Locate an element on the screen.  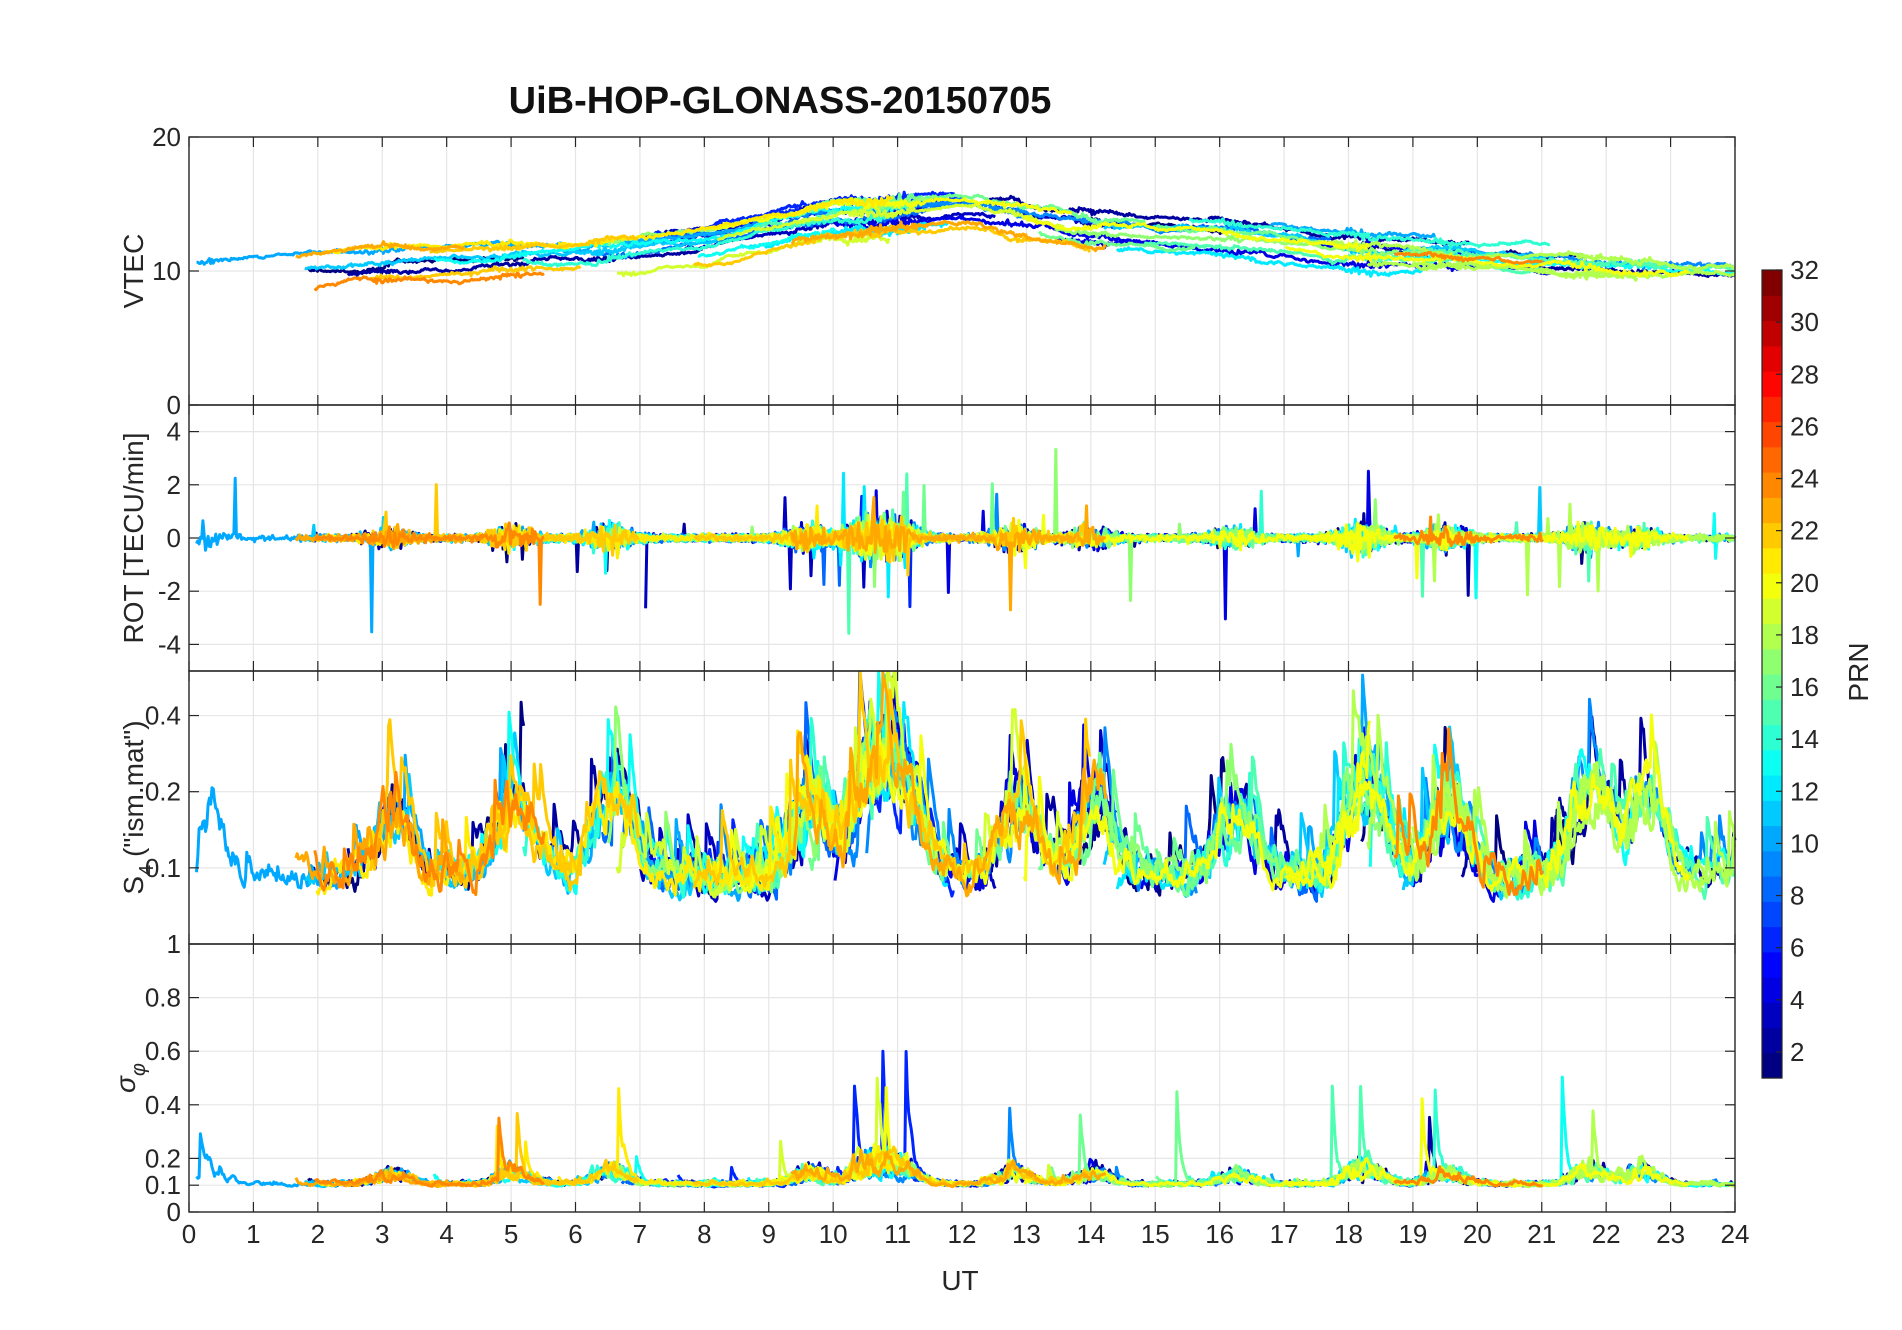
colorbar-tick-label: 20 is located at coordinates (1804, 583).